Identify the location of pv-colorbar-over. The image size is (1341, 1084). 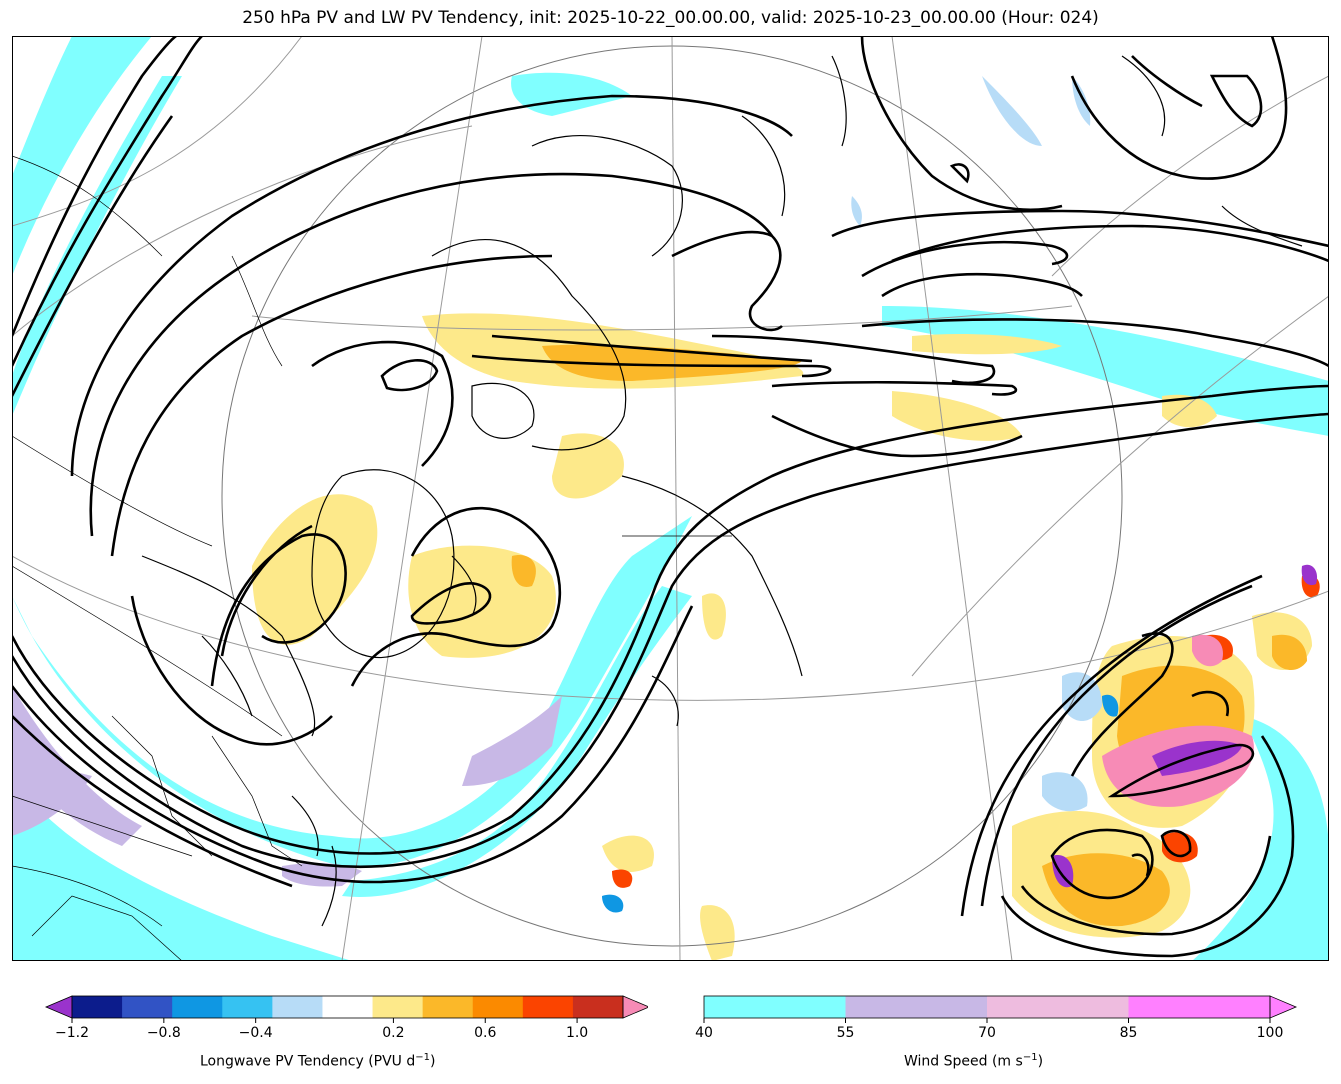
(635, 1007).